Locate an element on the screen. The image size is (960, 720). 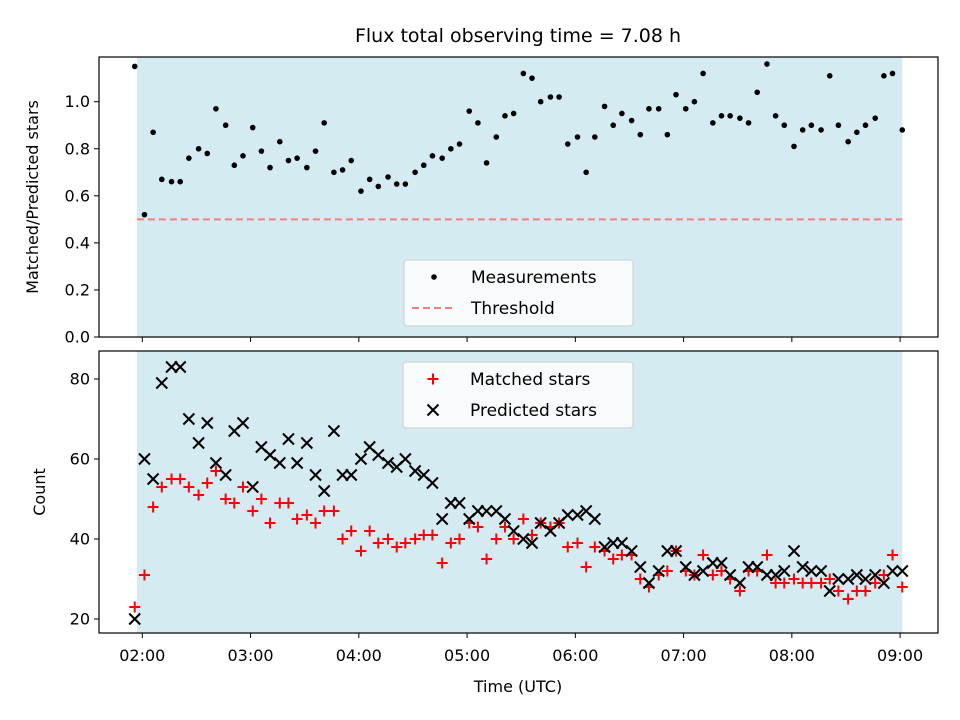
legend-measurement-marker is located at coordinates (434, 277).